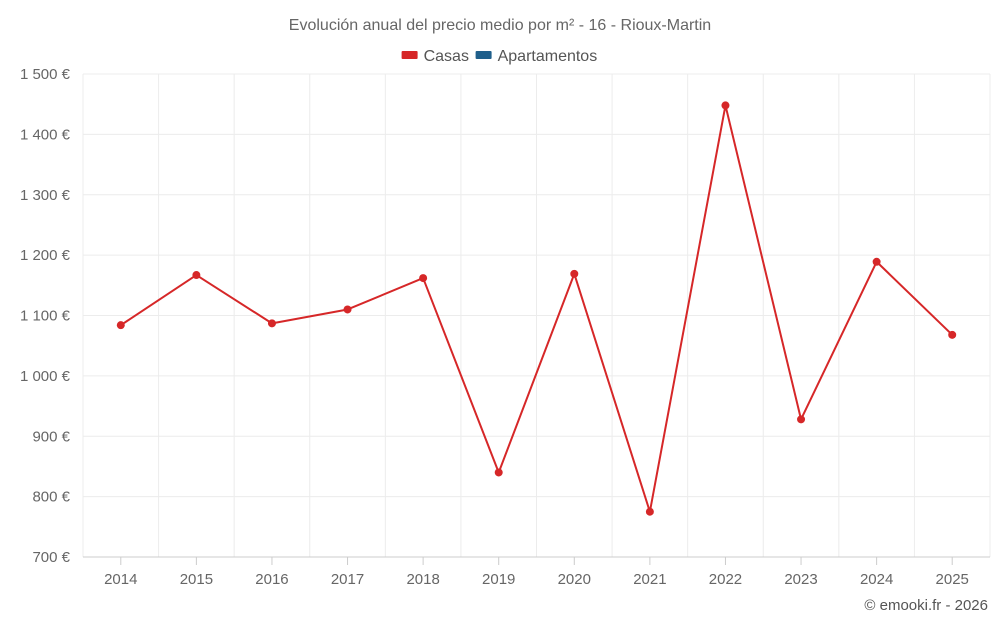 The height and width of the screenshot is (625, 1000). What do you see at coordinates (725, 579) in the screenshot?
I see `x-tick-label: 2022` at bounding box center [725, 579].